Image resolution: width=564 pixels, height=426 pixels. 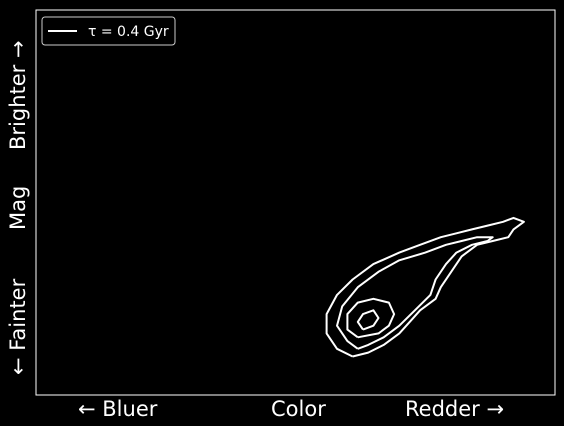 I want to click on legend-label: τ = 0.4 Gyr, so click(x=128, y=32).